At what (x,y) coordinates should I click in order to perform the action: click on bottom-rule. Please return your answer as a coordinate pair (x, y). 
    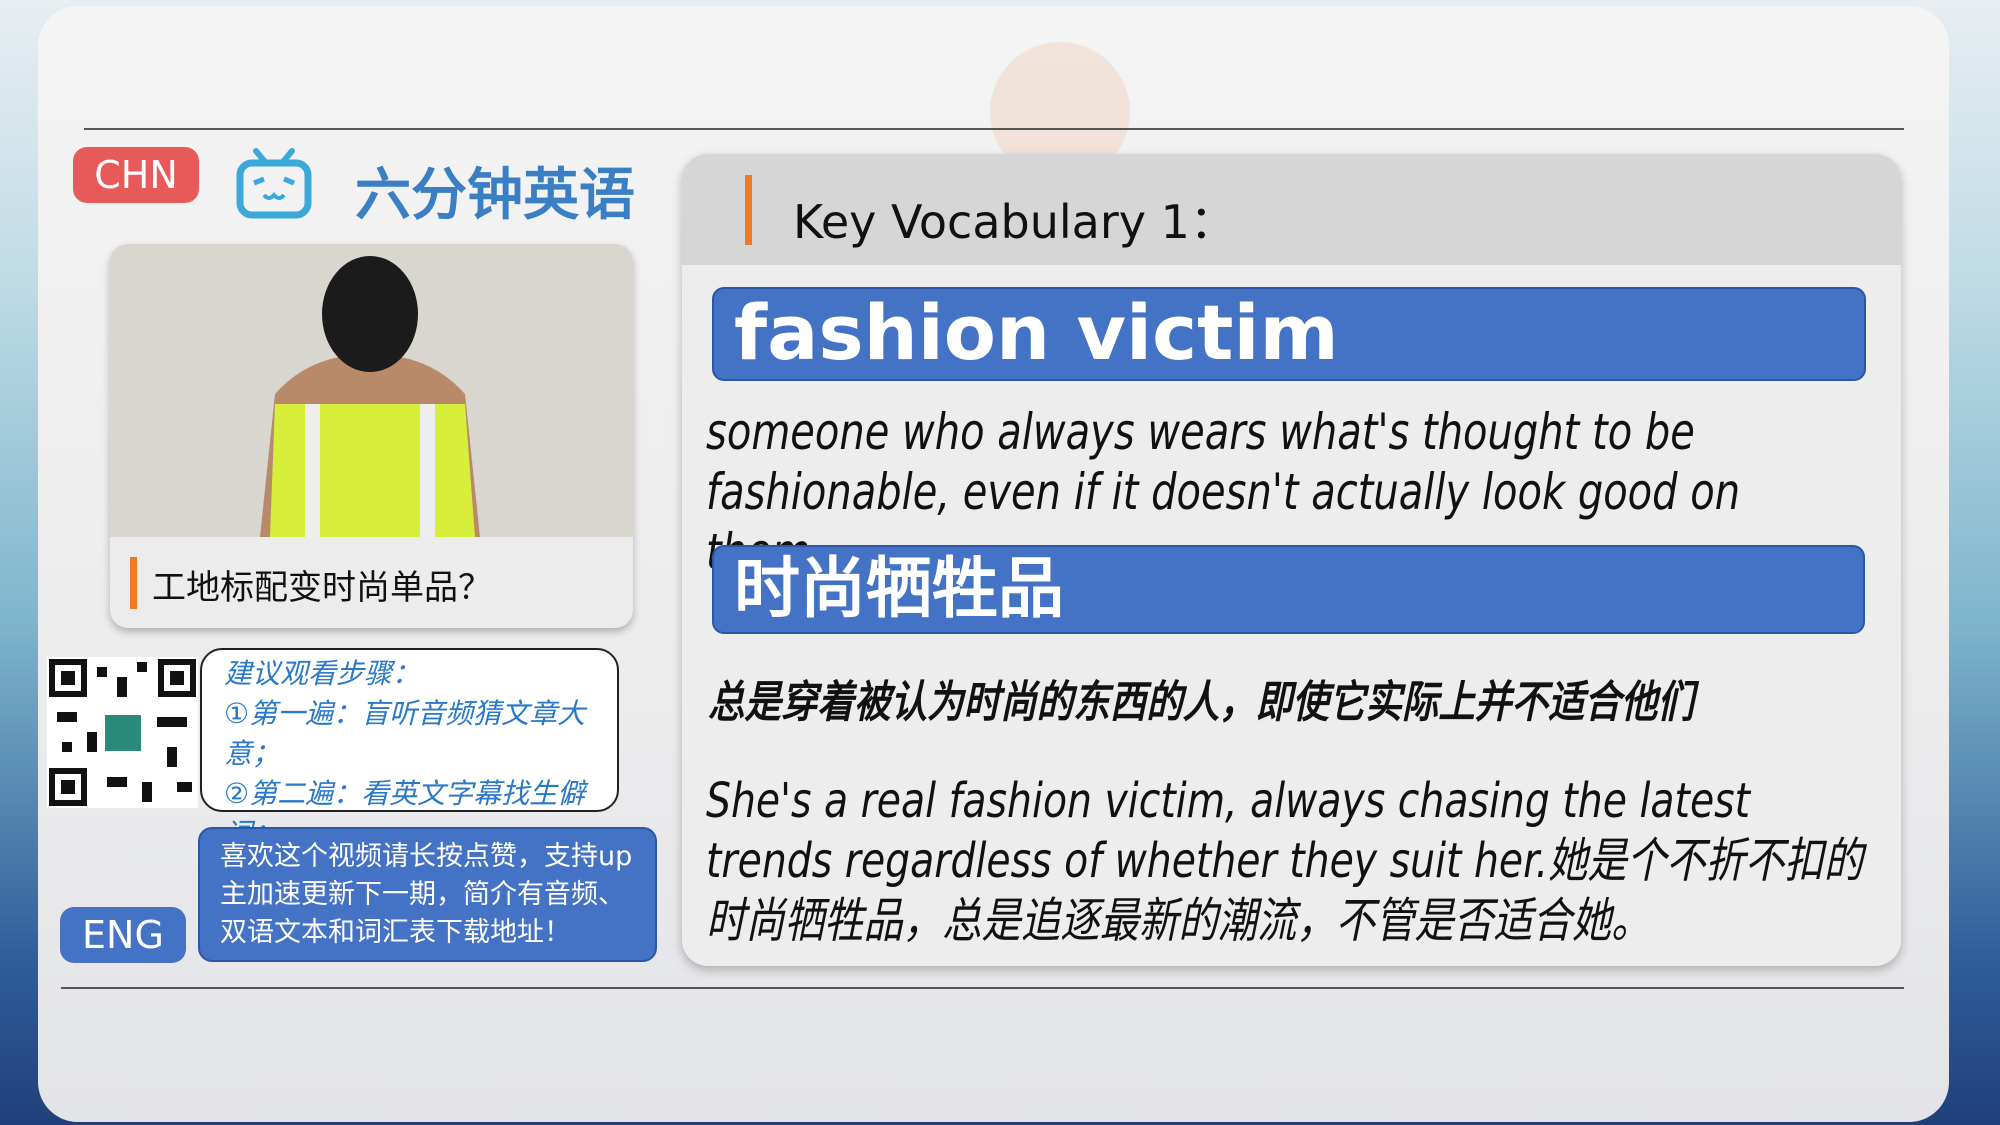
    Looking at the image, I should click on (982, 988).